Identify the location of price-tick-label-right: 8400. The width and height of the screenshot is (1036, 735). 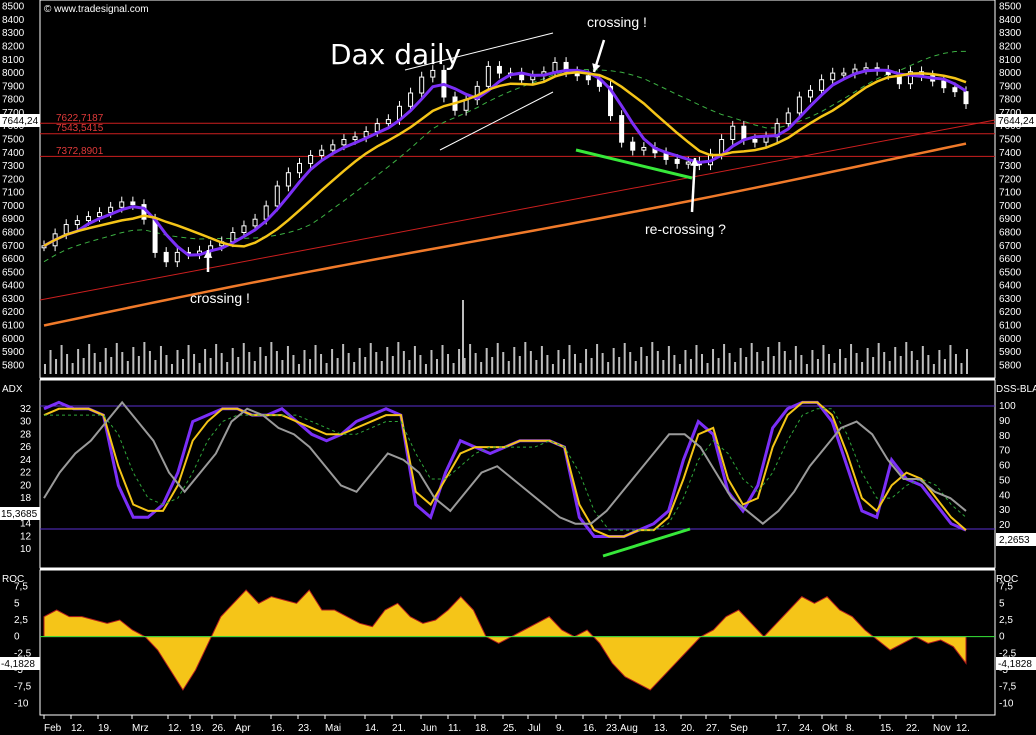
(1010, 20).